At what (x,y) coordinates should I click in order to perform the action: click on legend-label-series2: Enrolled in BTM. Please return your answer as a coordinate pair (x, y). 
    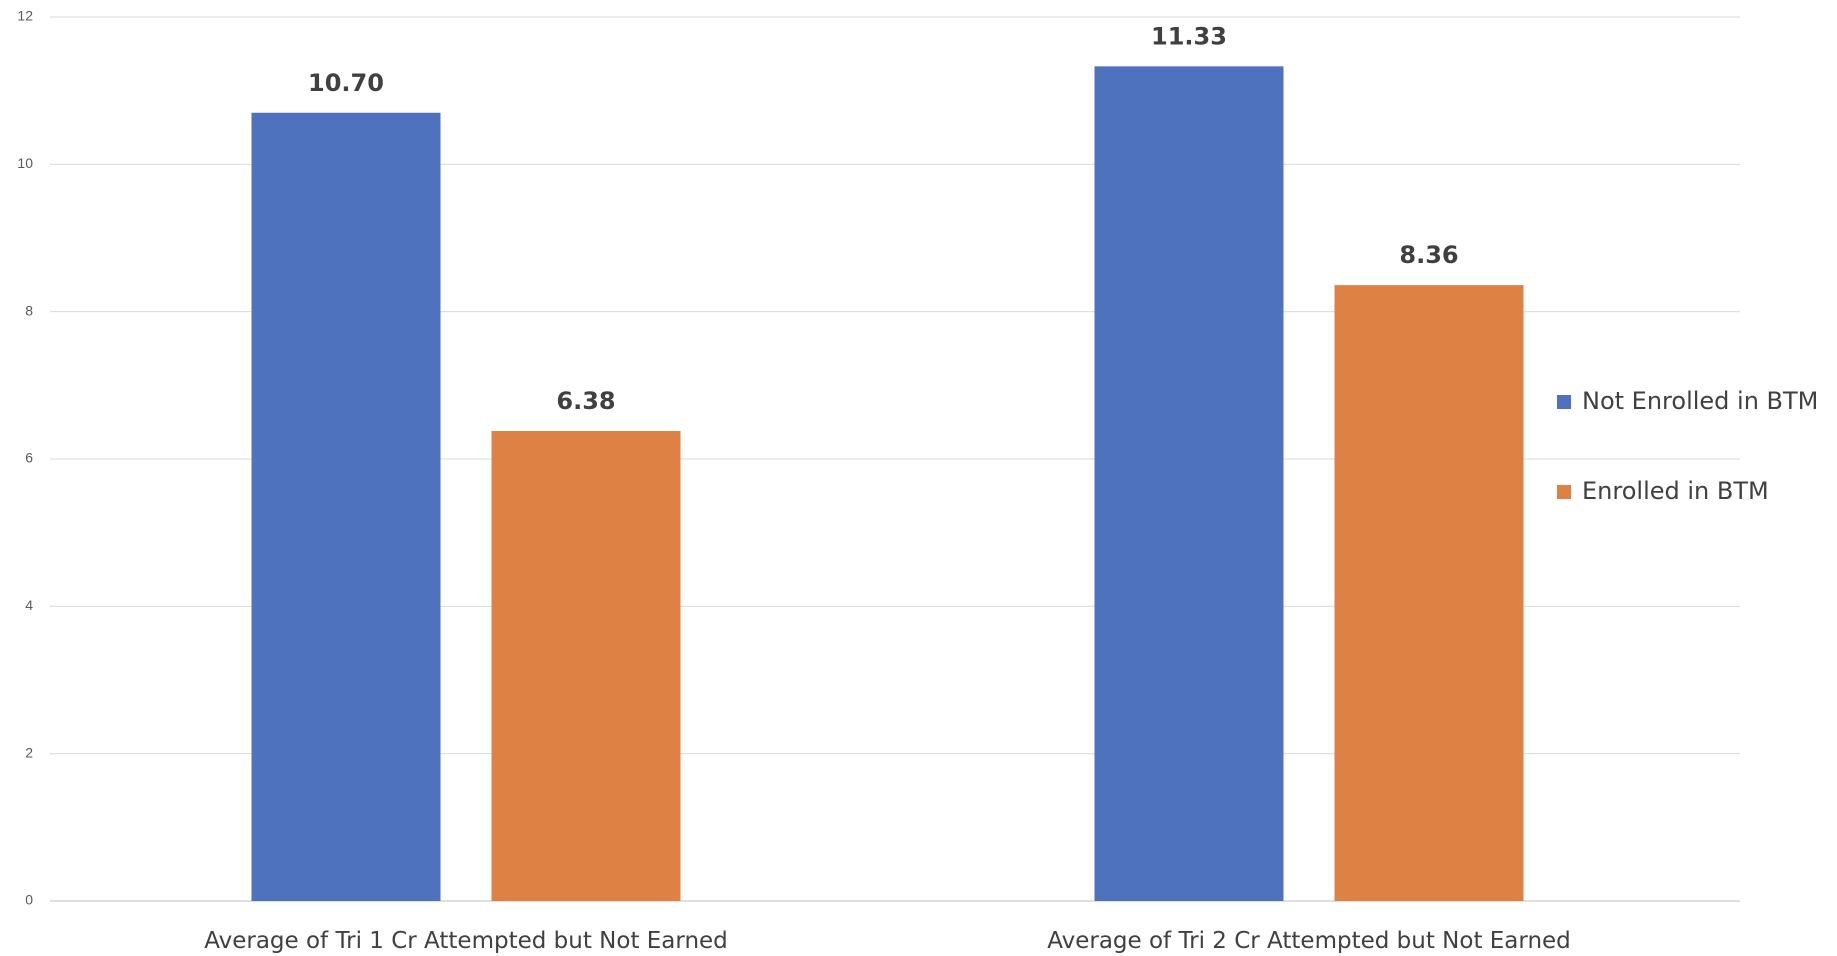
    Looking at the image, I should click on (1675, 491).